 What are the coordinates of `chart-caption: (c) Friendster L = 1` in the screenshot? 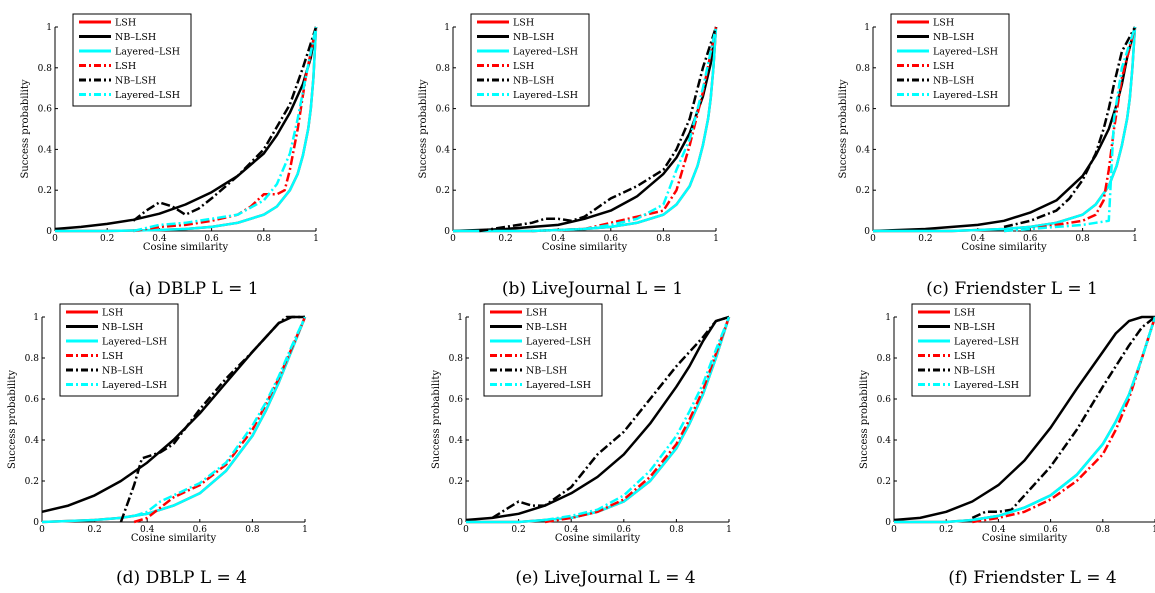 It's located at (1012, 289).